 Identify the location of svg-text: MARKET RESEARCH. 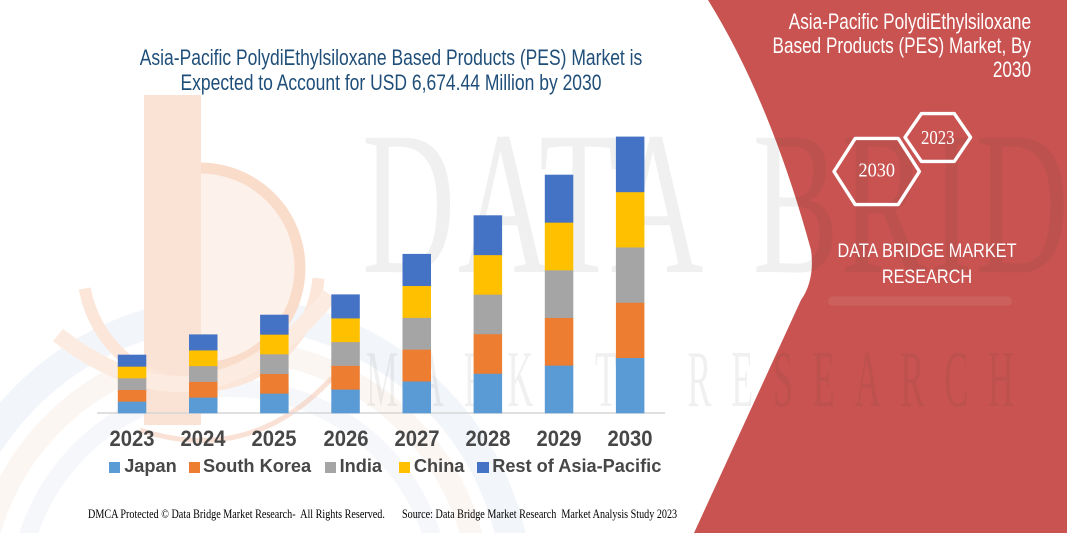
(700, 380).